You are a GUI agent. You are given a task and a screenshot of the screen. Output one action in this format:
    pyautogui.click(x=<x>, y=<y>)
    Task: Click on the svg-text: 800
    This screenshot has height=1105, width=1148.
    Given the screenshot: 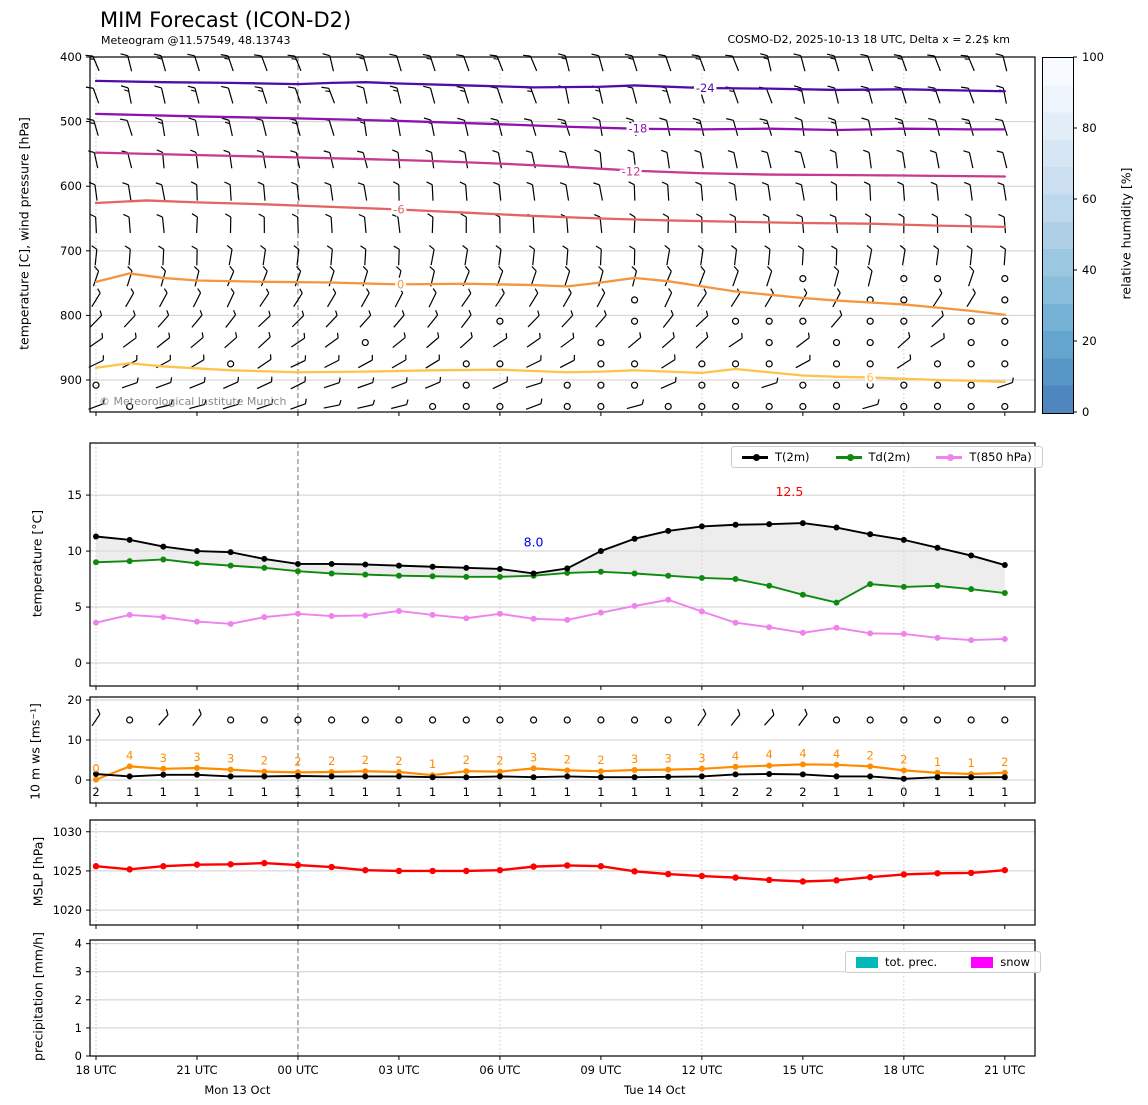 What is the action you would take?
    pyautogui.click(x=71, y=315)
    